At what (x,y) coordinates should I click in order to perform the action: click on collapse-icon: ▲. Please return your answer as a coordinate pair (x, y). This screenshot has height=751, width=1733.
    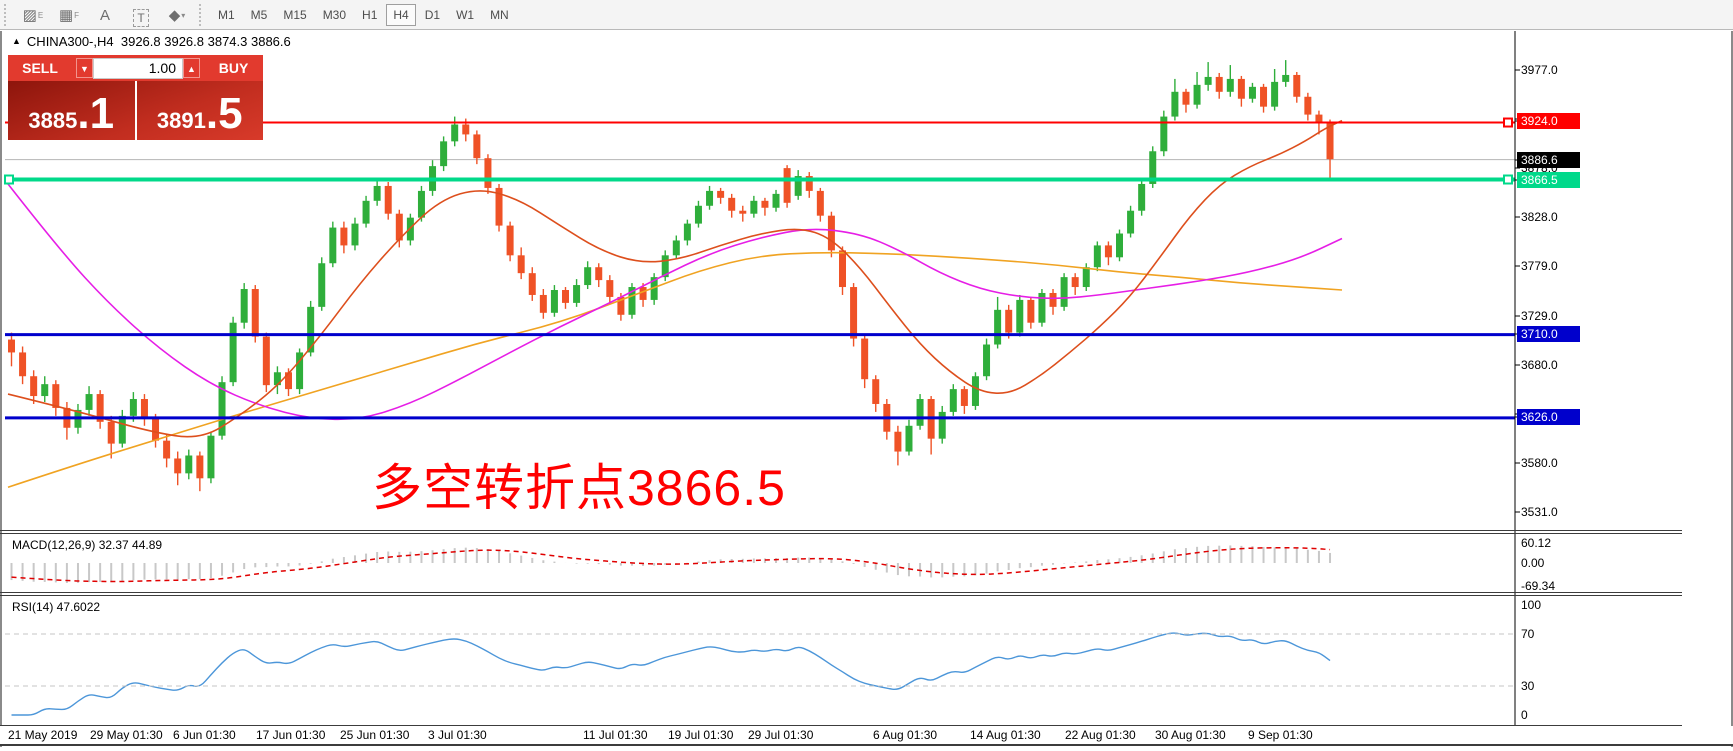
    Looking at the image, I should click on (16, 41).